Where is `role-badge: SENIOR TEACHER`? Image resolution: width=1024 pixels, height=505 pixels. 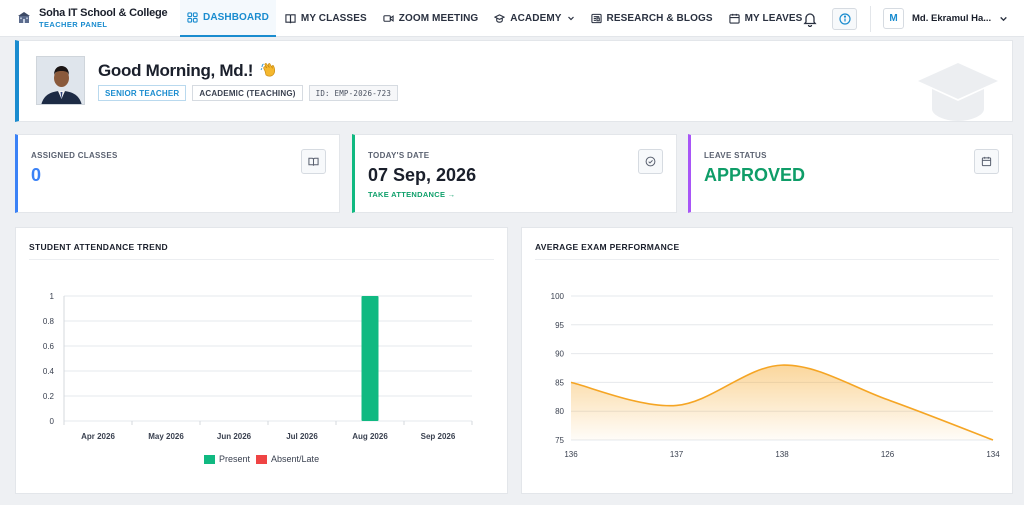
role-badge: SENIOR TEACHER is located at coordinates (142, 93).